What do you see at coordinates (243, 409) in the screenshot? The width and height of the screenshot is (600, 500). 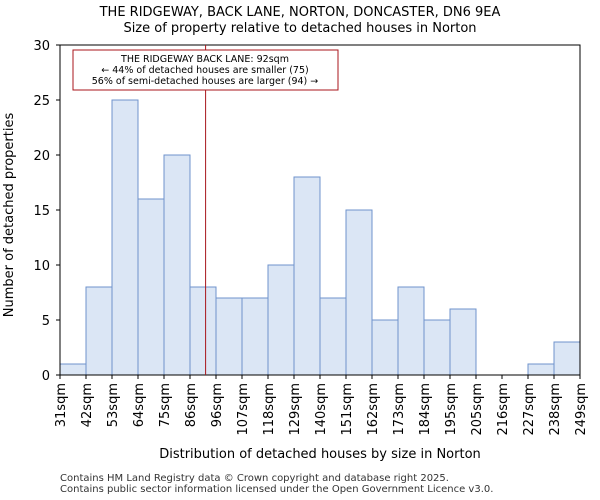 I see `x-tick-label: 107sqm` at bounding box center [243, 409].